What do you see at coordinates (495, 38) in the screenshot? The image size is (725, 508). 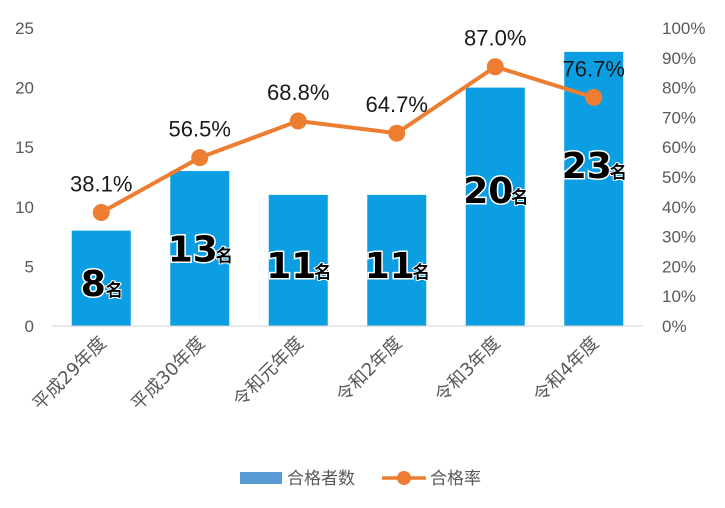 I see `line-value-label: 87.0%` at bounding box center [495, 38].